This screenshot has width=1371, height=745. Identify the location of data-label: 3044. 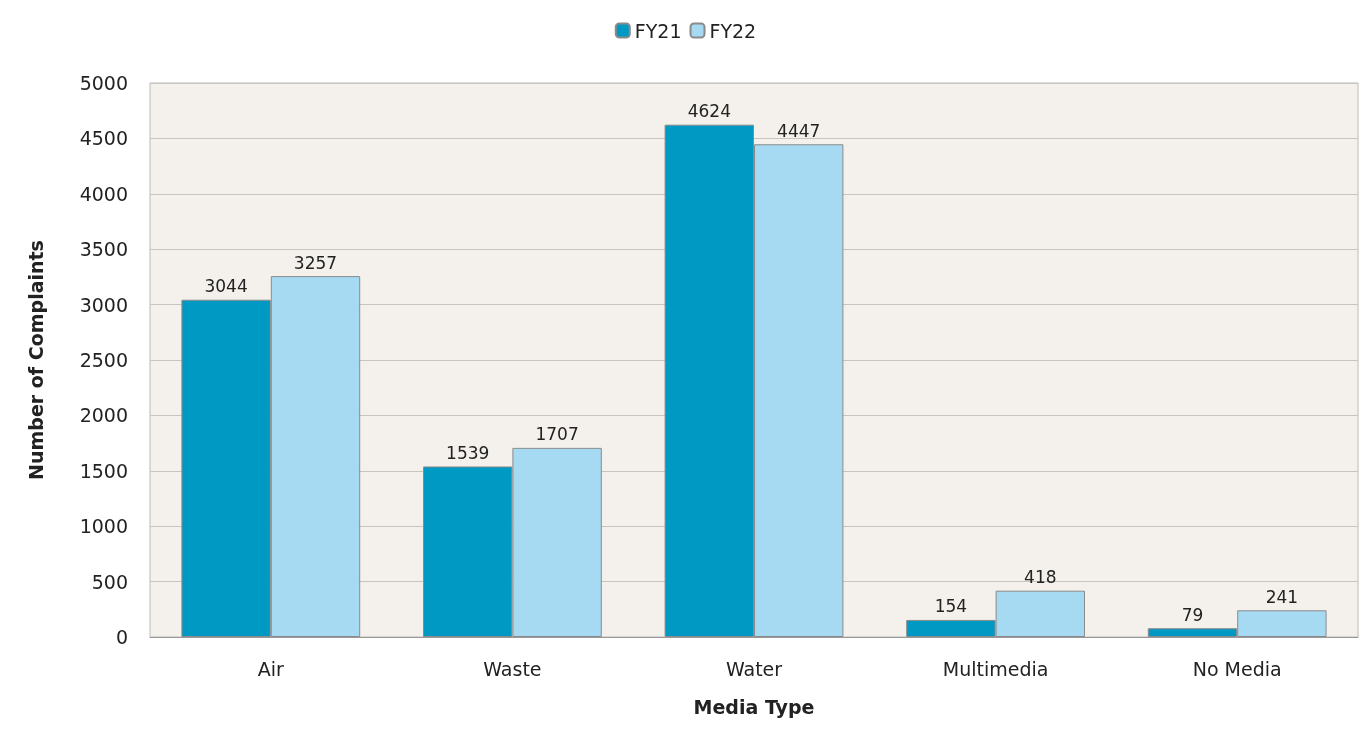
(226, 286).